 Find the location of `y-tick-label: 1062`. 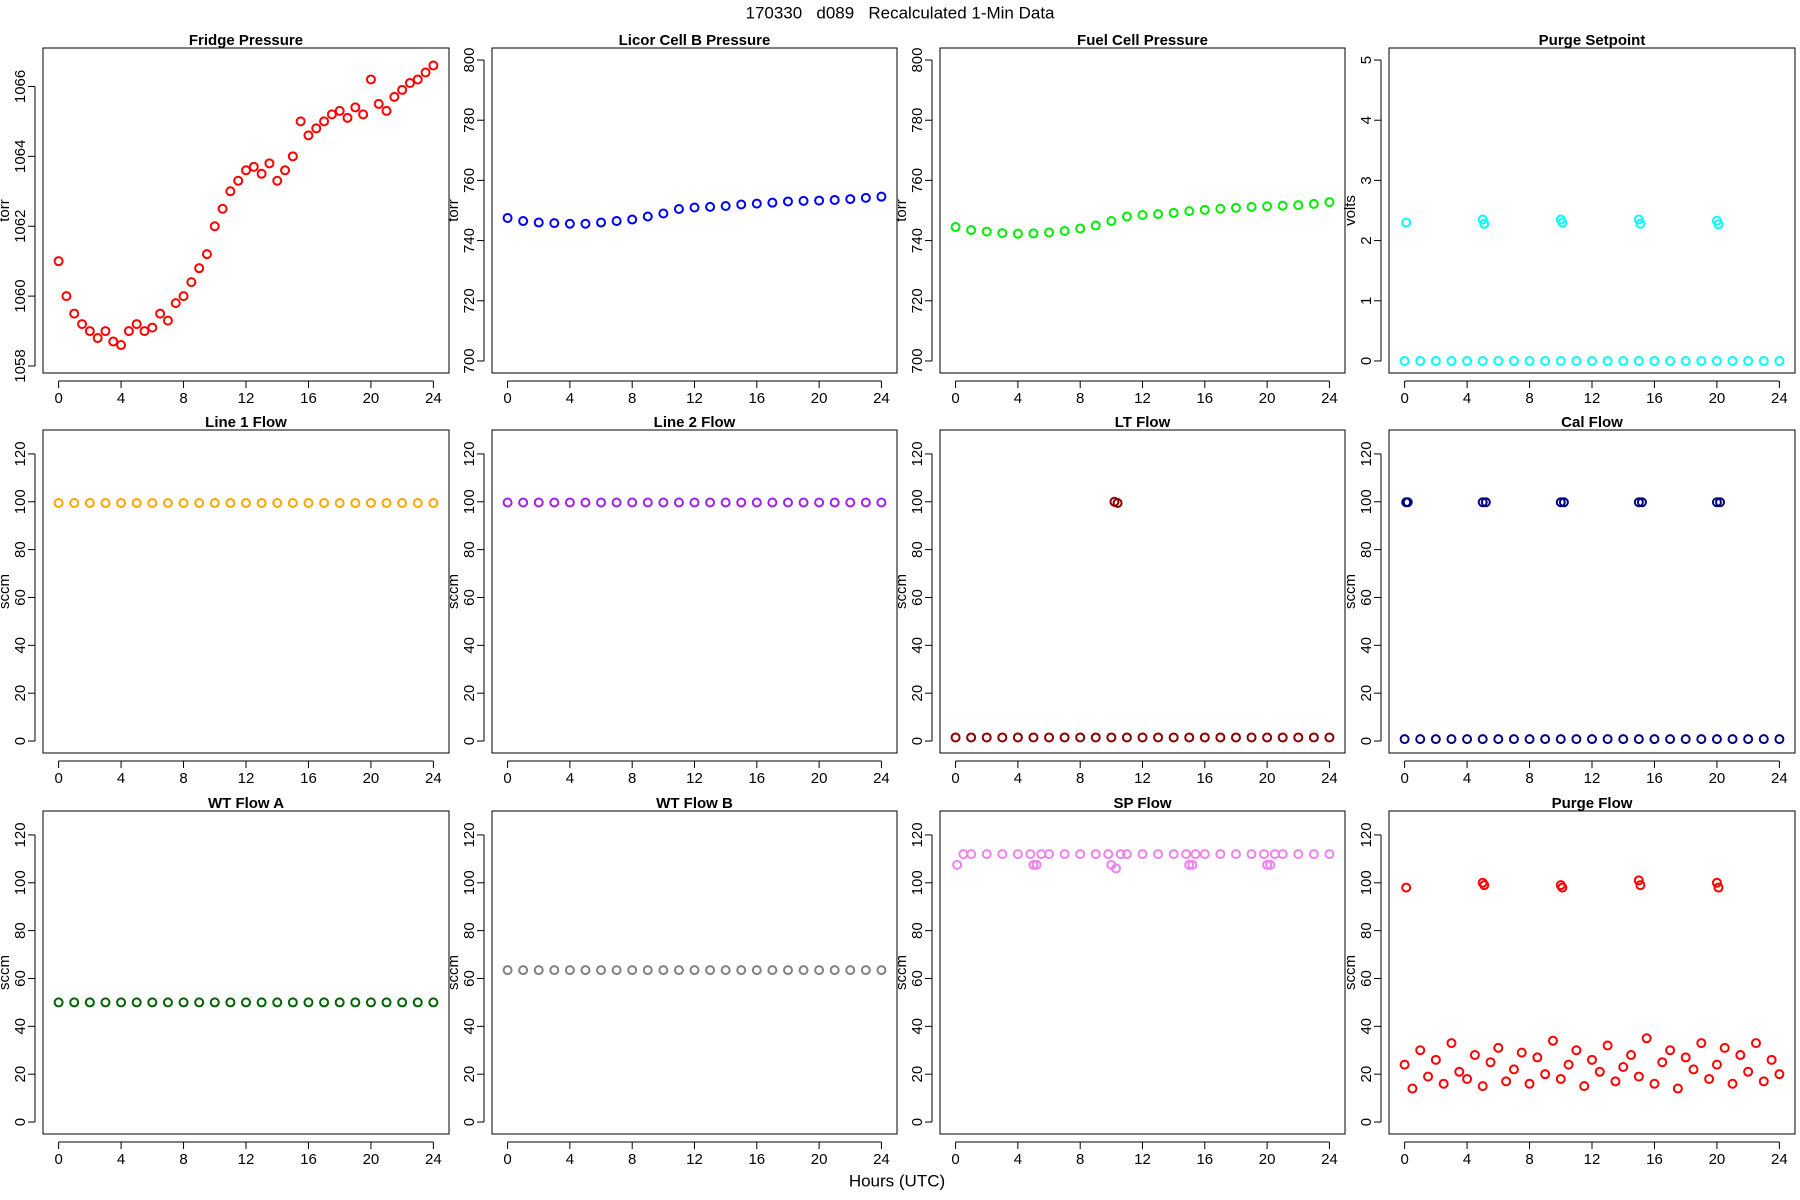

y-tick-label: 1062 is located at coordinates (20, 226).